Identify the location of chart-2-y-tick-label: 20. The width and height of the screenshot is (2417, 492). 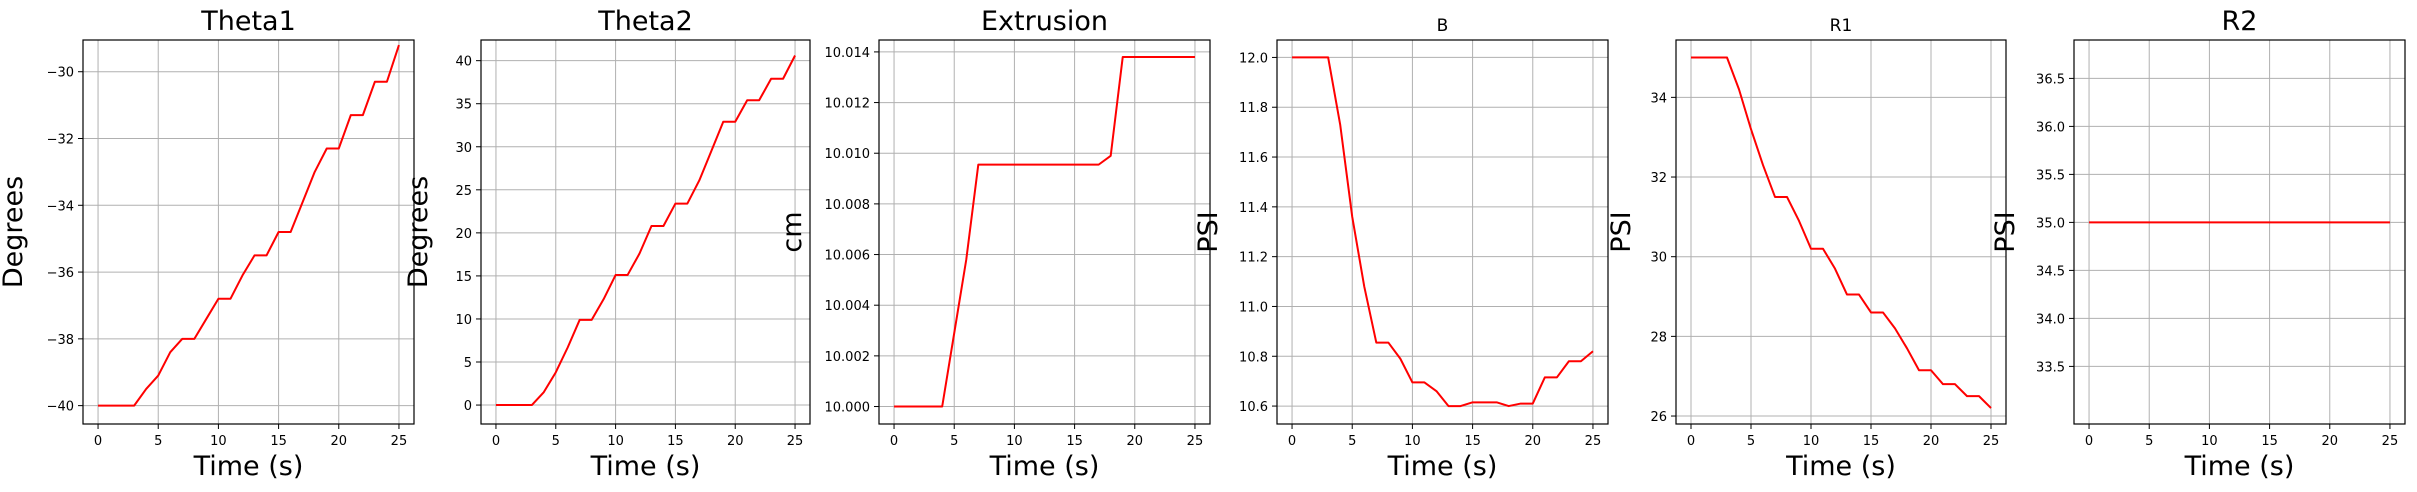
(463, 234).